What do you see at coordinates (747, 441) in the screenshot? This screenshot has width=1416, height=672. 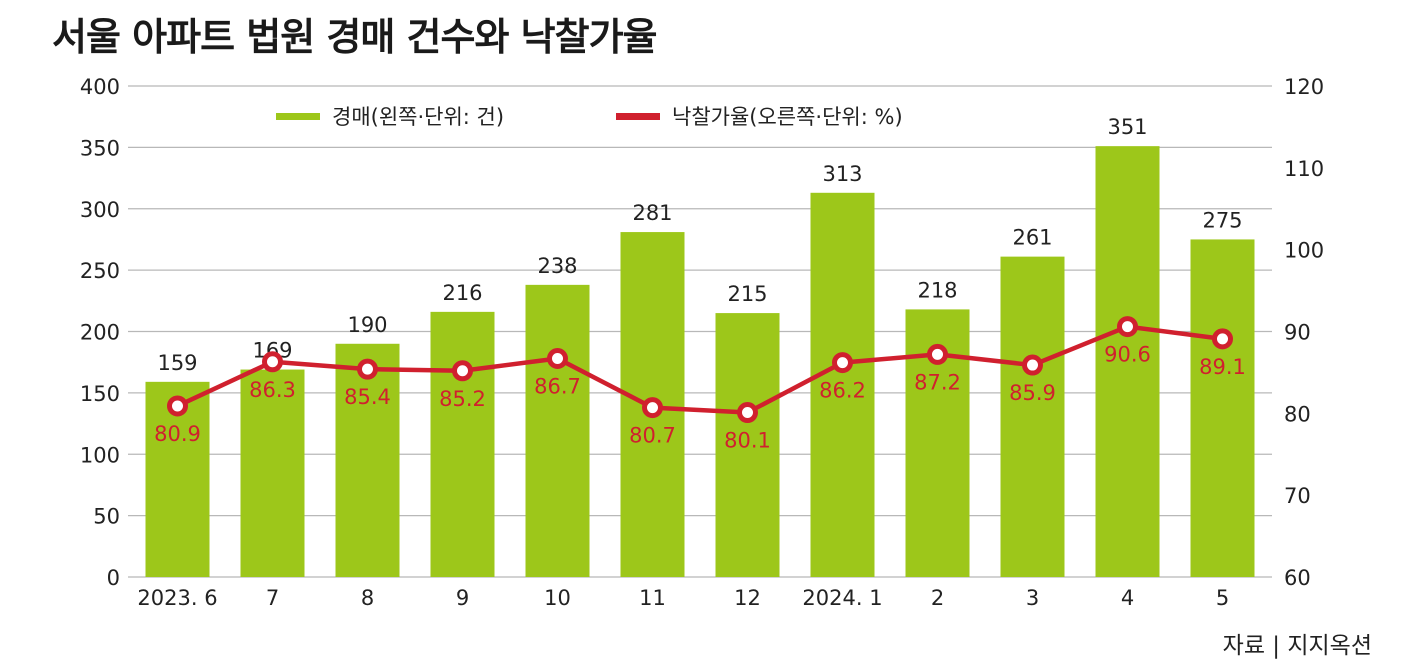 I see `rate-value-label: 80.1` at bounding box center [747, 441].